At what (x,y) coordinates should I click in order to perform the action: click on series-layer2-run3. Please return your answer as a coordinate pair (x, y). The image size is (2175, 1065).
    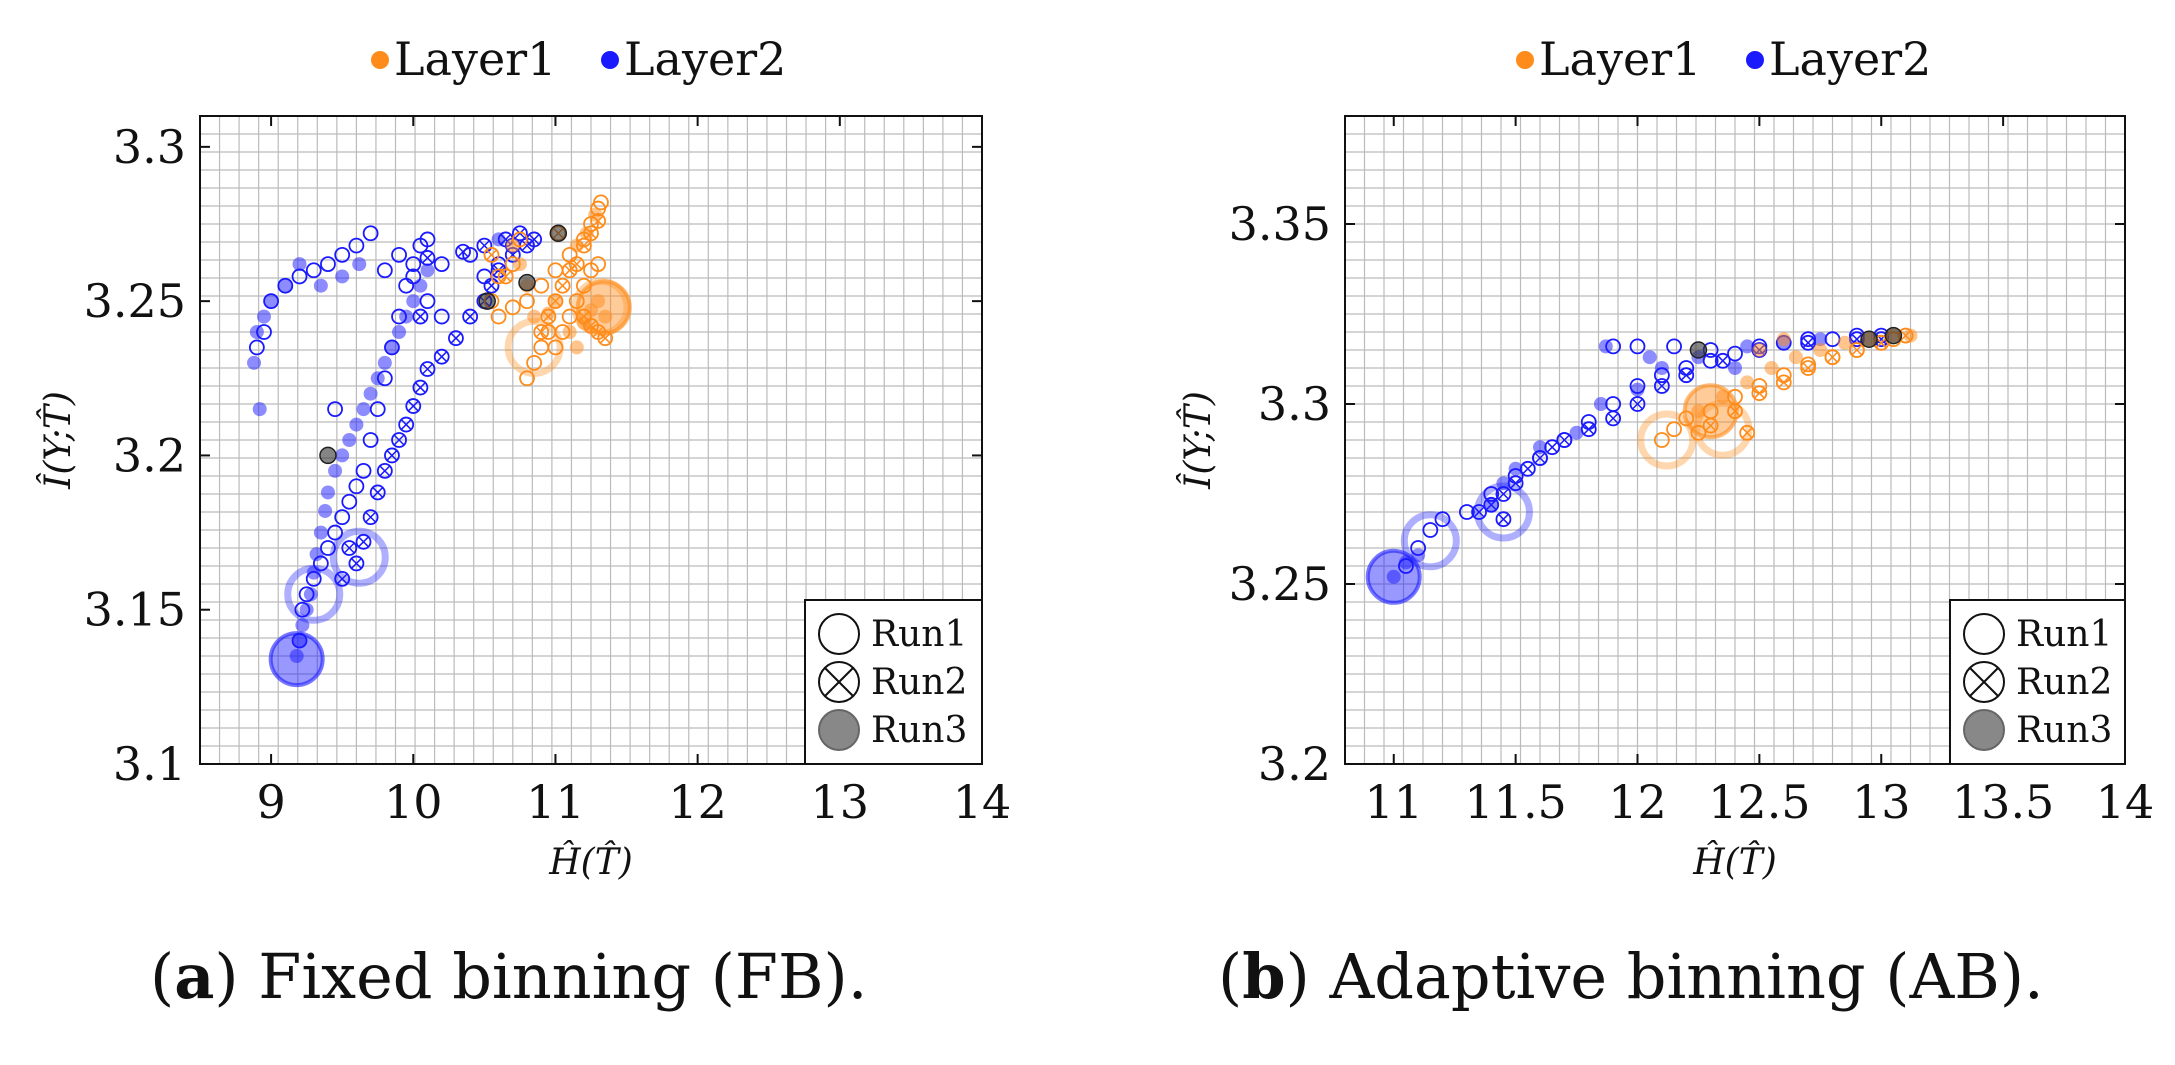
    Looking at the image, I should click on (376, 460).